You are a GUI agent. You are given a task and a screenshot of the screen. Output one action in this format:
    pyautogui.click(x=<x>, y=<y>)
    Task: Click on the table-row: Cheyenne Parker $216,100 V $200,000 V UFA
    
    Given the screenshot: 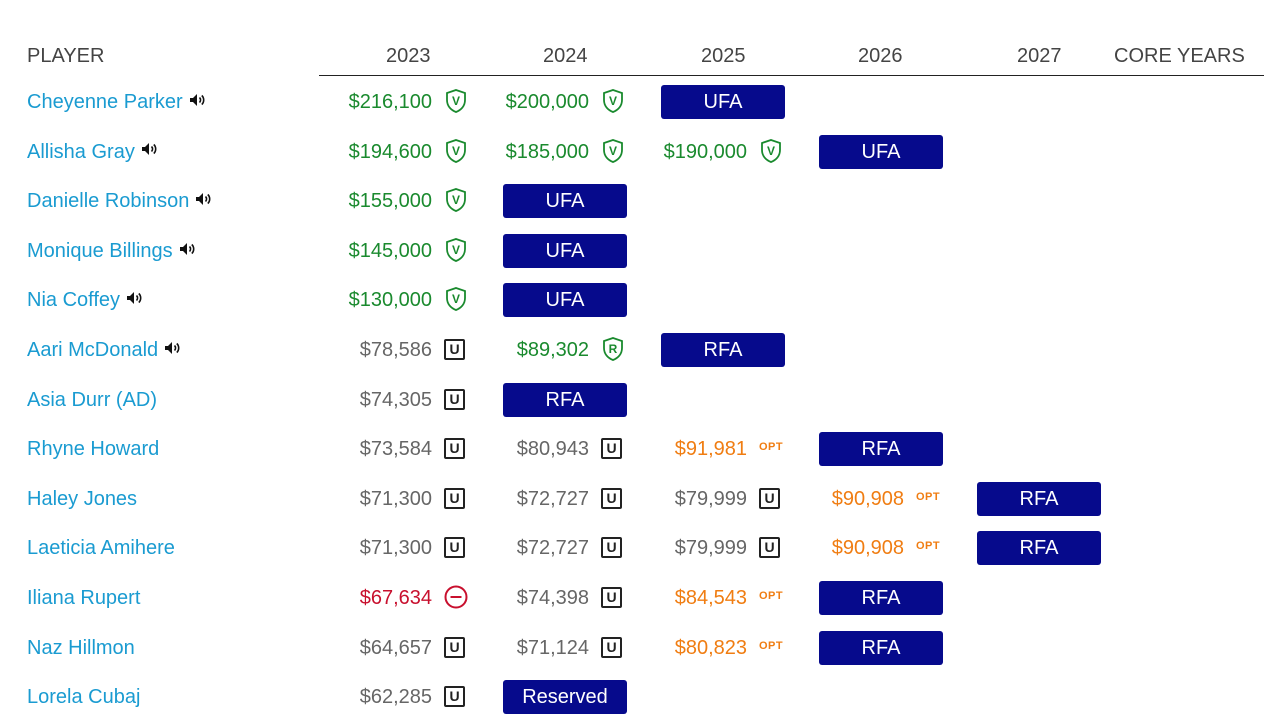 What is the action you would take?
    pyautogui.click(x=640, y=102)
    